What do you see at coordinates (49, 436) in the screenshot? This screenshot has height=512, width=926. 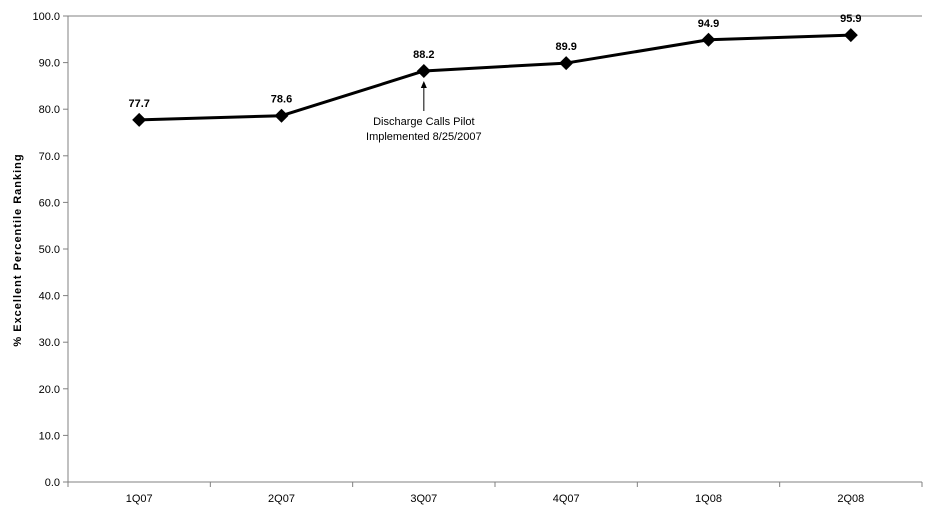 I see `y-tick-label: 10.0` at bounding box center [49, 436].